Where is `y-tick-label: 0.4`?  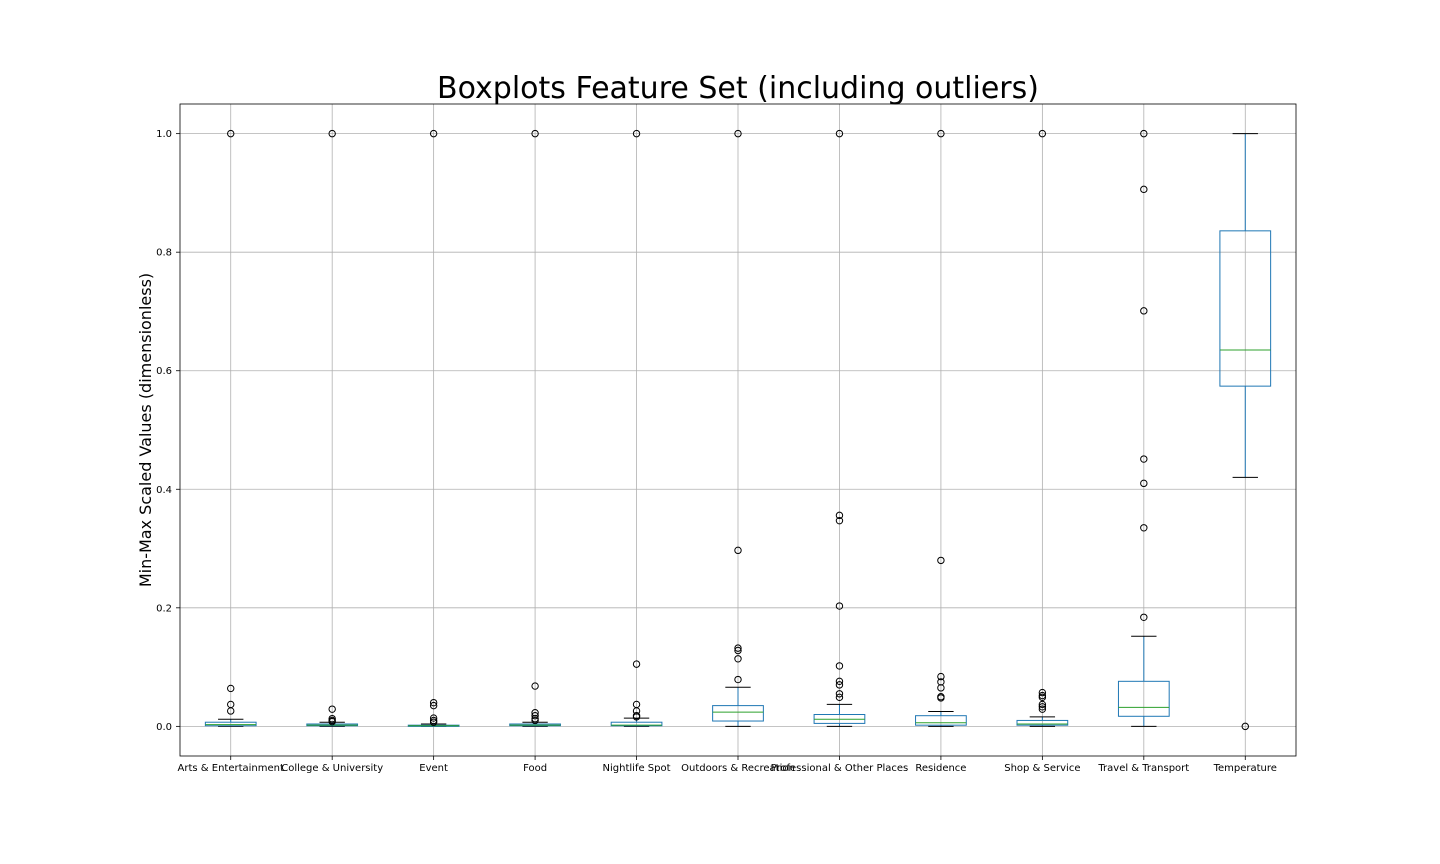 y-tick-label: 0.4 is located at coordinates (164, 490).